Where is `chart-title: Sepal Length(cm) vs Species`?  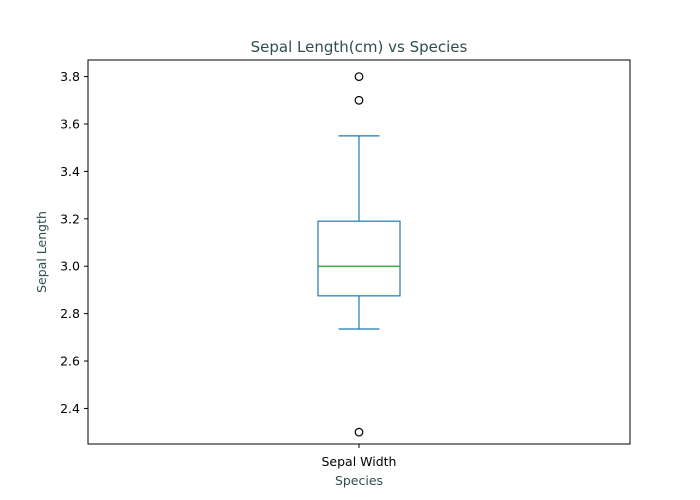 chart-title: Sepal Length(cm) vs Species is located at coordinates (359, 47).